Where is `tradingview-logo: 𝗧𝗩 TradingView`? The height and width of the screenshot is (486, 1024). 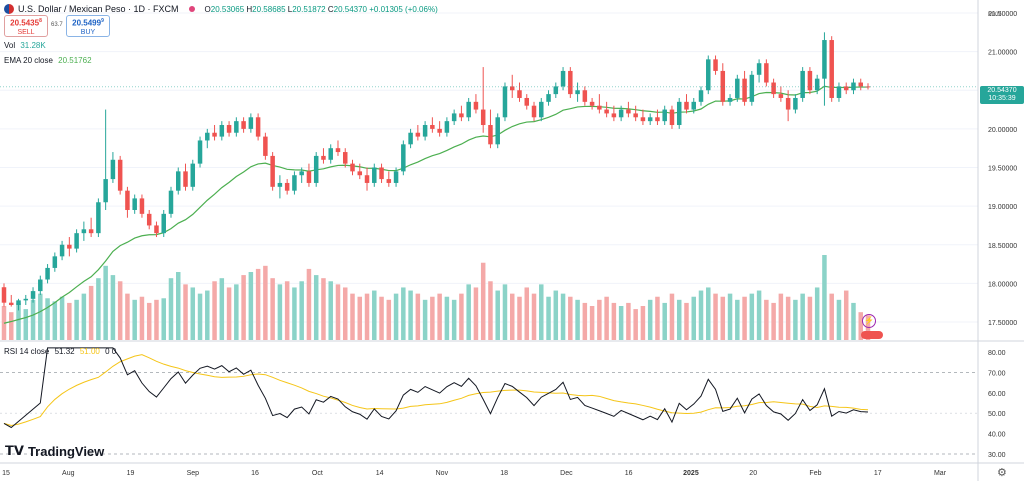 tradingview-logo: 𝗧𝗩 TradingView is located at coordinates (54, 451).